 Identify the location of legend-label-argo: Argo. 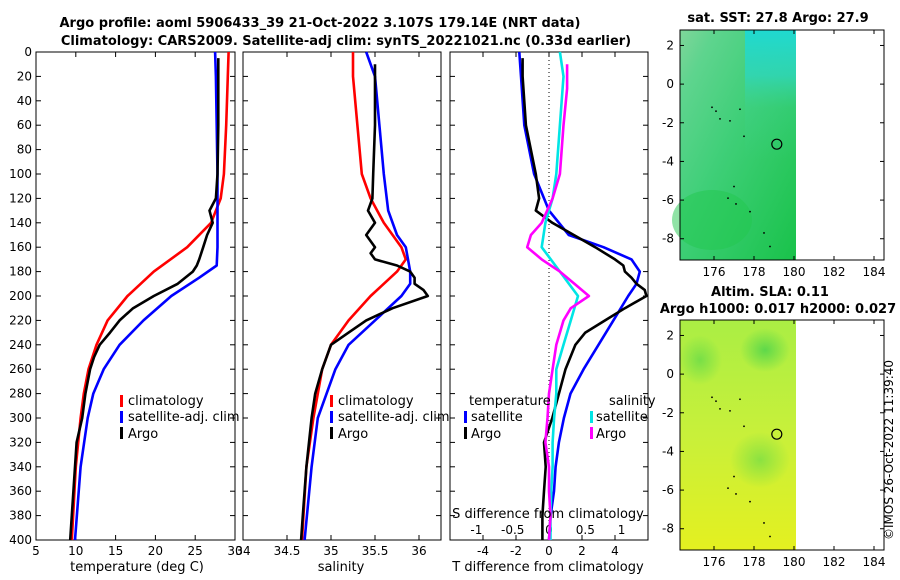
(143, 434).